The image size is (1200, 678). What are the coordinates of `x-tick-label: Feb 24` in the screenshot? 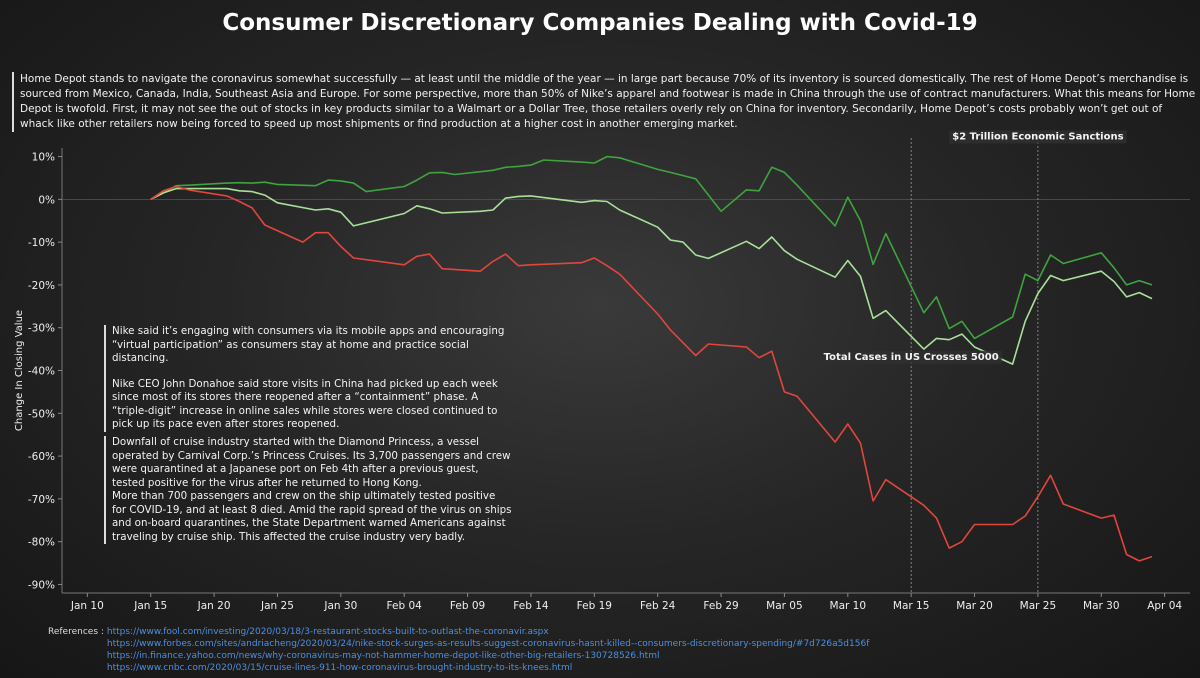 It's located at (658, 606).